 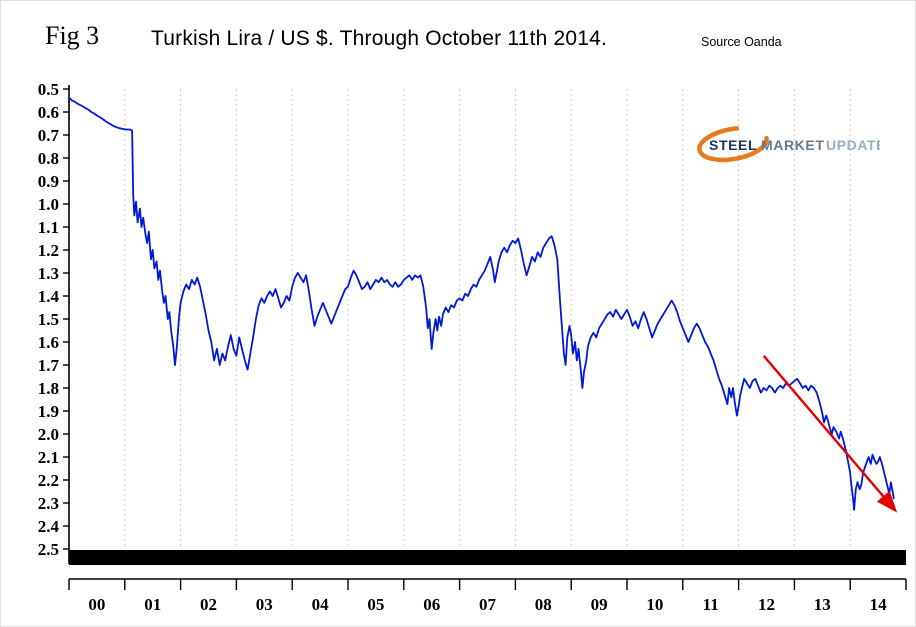 I want to click on logo-update-text: UPDATE, so click(x=853, y=145).